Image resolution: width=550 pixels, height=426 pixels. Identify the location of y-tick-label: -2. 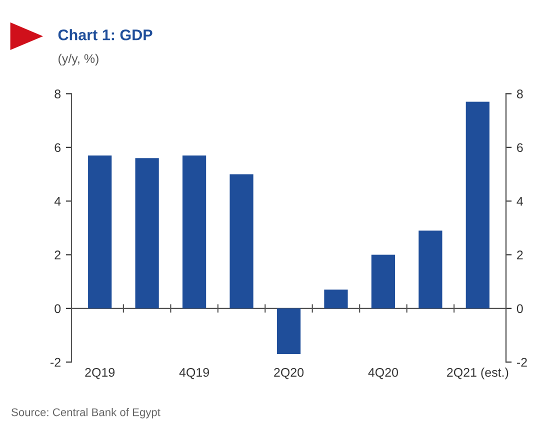
(55, 362).